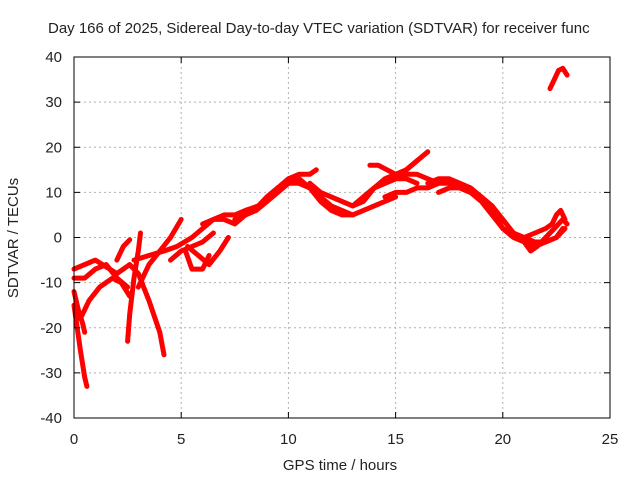 This screenshot has height=480, width=640. I want to click on x-tick-label: 25, so click(610, 439).